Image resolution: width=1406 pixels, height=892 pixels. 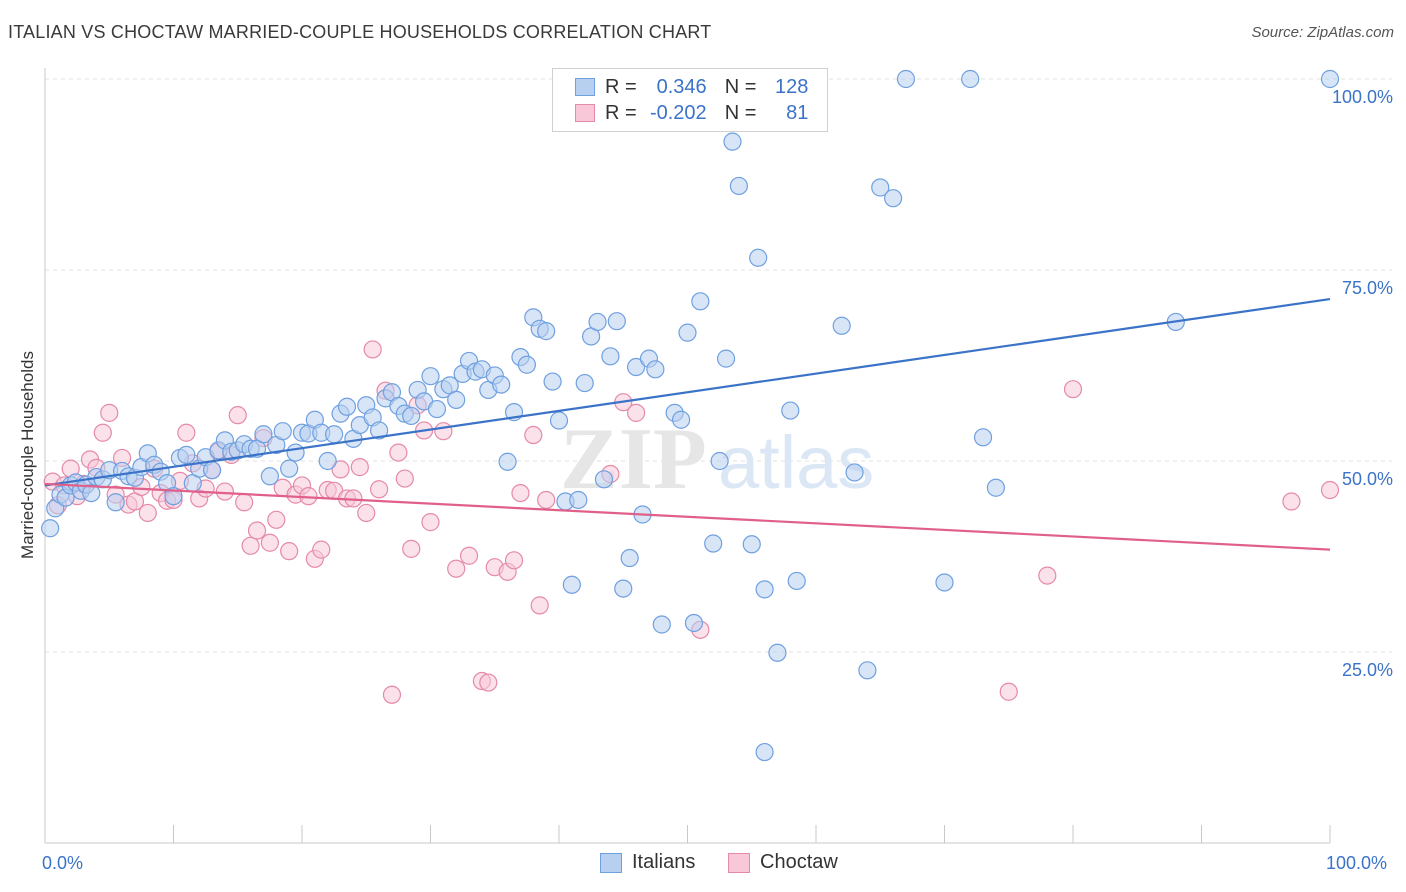 What do you see at coordinates (678, 112) in the screenshot?
I see `legend-r-value: -0.202` at bounding box center [678, 112].